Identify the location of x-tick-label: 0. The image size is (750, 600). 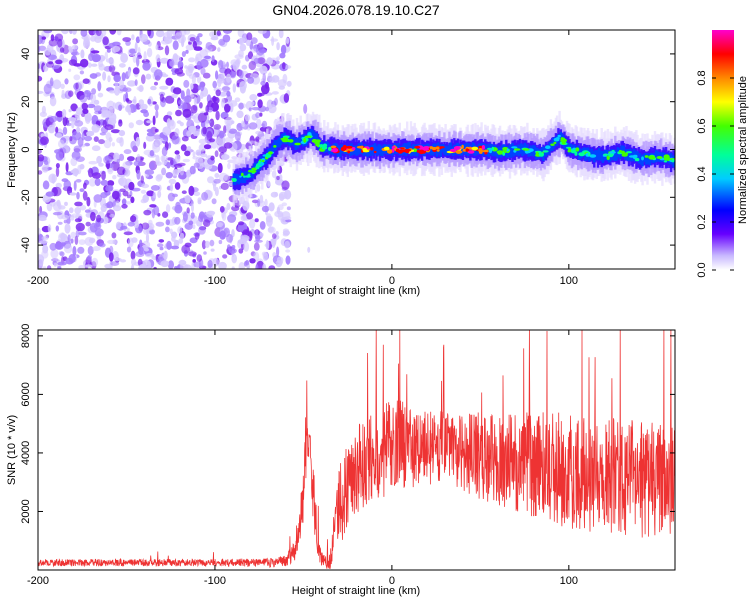
(392, 281).